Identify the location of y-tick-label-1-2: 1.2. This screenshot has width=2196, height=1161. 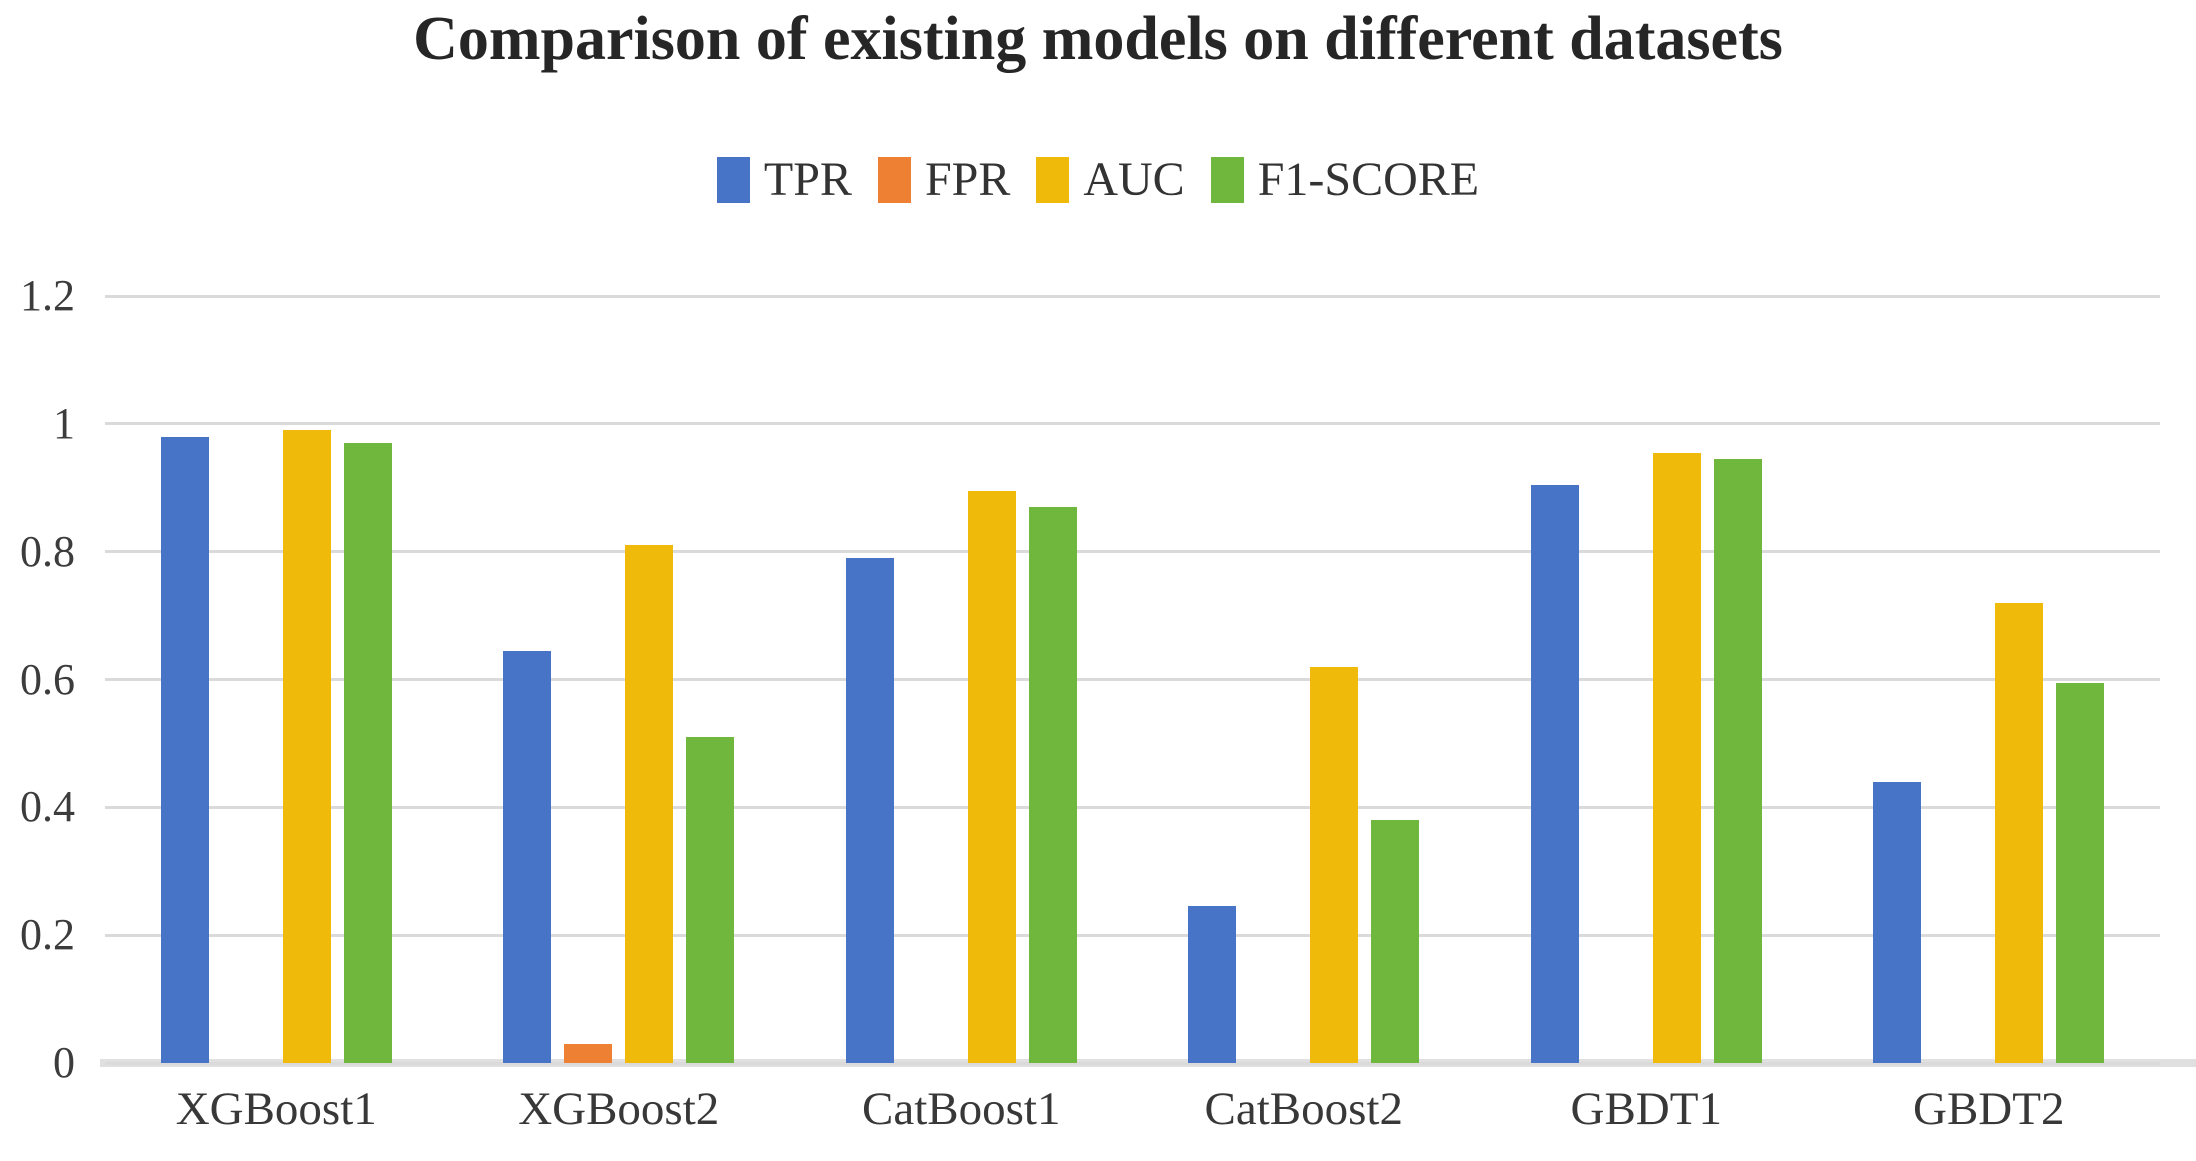
(47, 295).